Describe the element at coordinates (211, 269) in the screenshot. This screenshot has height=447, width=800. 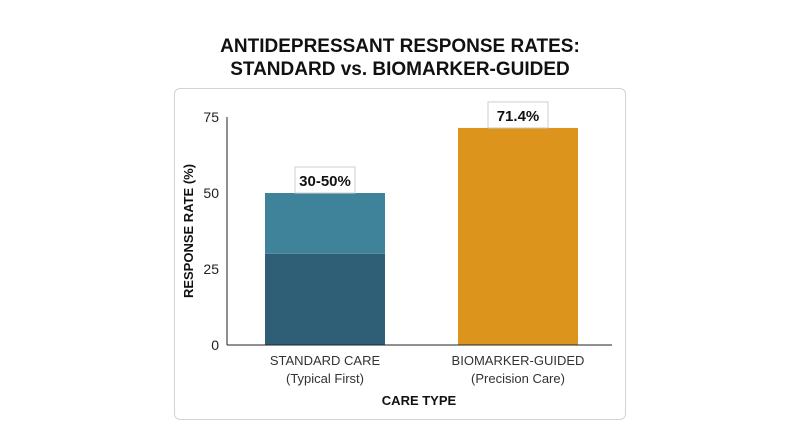
I see `y-tick-label: 25` at that location.